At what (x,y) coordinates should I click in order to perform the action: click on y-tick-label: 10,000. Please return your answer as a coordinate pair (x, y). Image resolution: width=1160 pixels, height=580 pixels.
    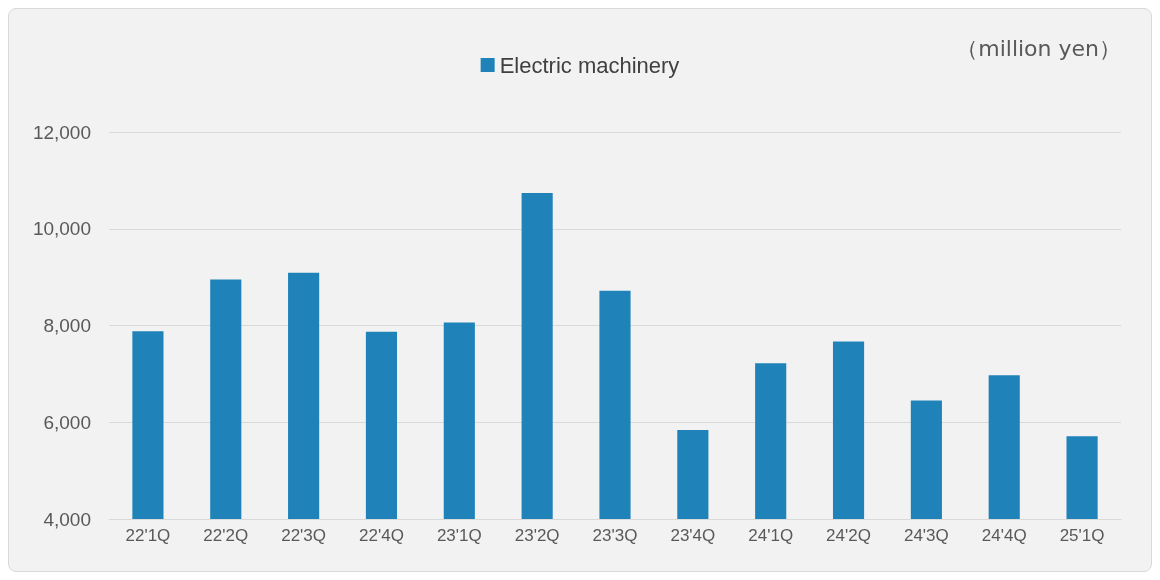
    Looking at the image, I should click on (61, 229).